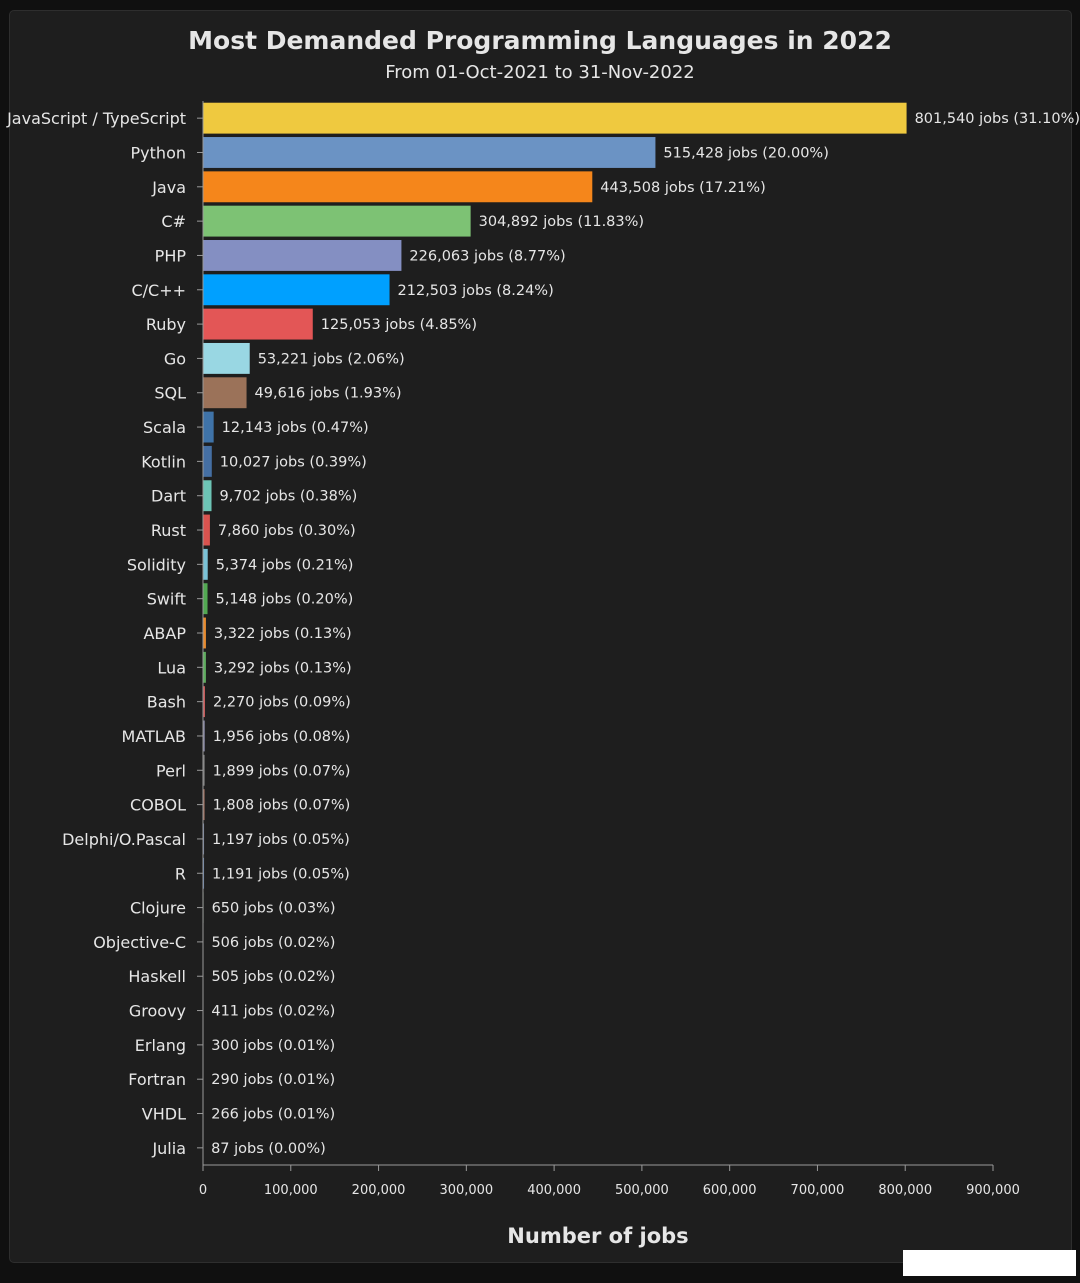 The width and height of the screenshot is (1080, 1283). I want to click on category-label: ABAP, so click(164, 633).